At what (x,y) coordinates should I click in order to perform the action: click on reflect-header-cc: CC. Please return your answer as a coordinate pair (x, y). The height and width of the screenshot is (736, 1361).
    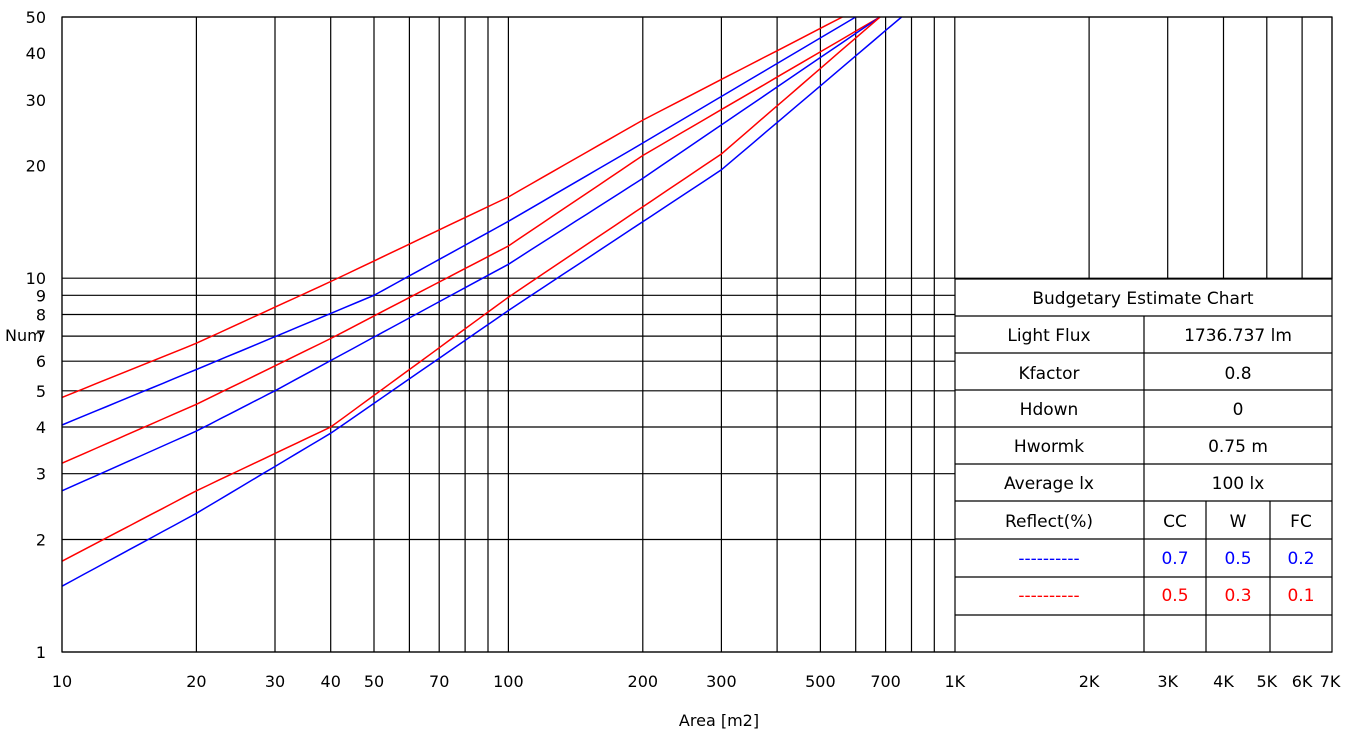
    Looking at the image, I should click on (1175, 522).